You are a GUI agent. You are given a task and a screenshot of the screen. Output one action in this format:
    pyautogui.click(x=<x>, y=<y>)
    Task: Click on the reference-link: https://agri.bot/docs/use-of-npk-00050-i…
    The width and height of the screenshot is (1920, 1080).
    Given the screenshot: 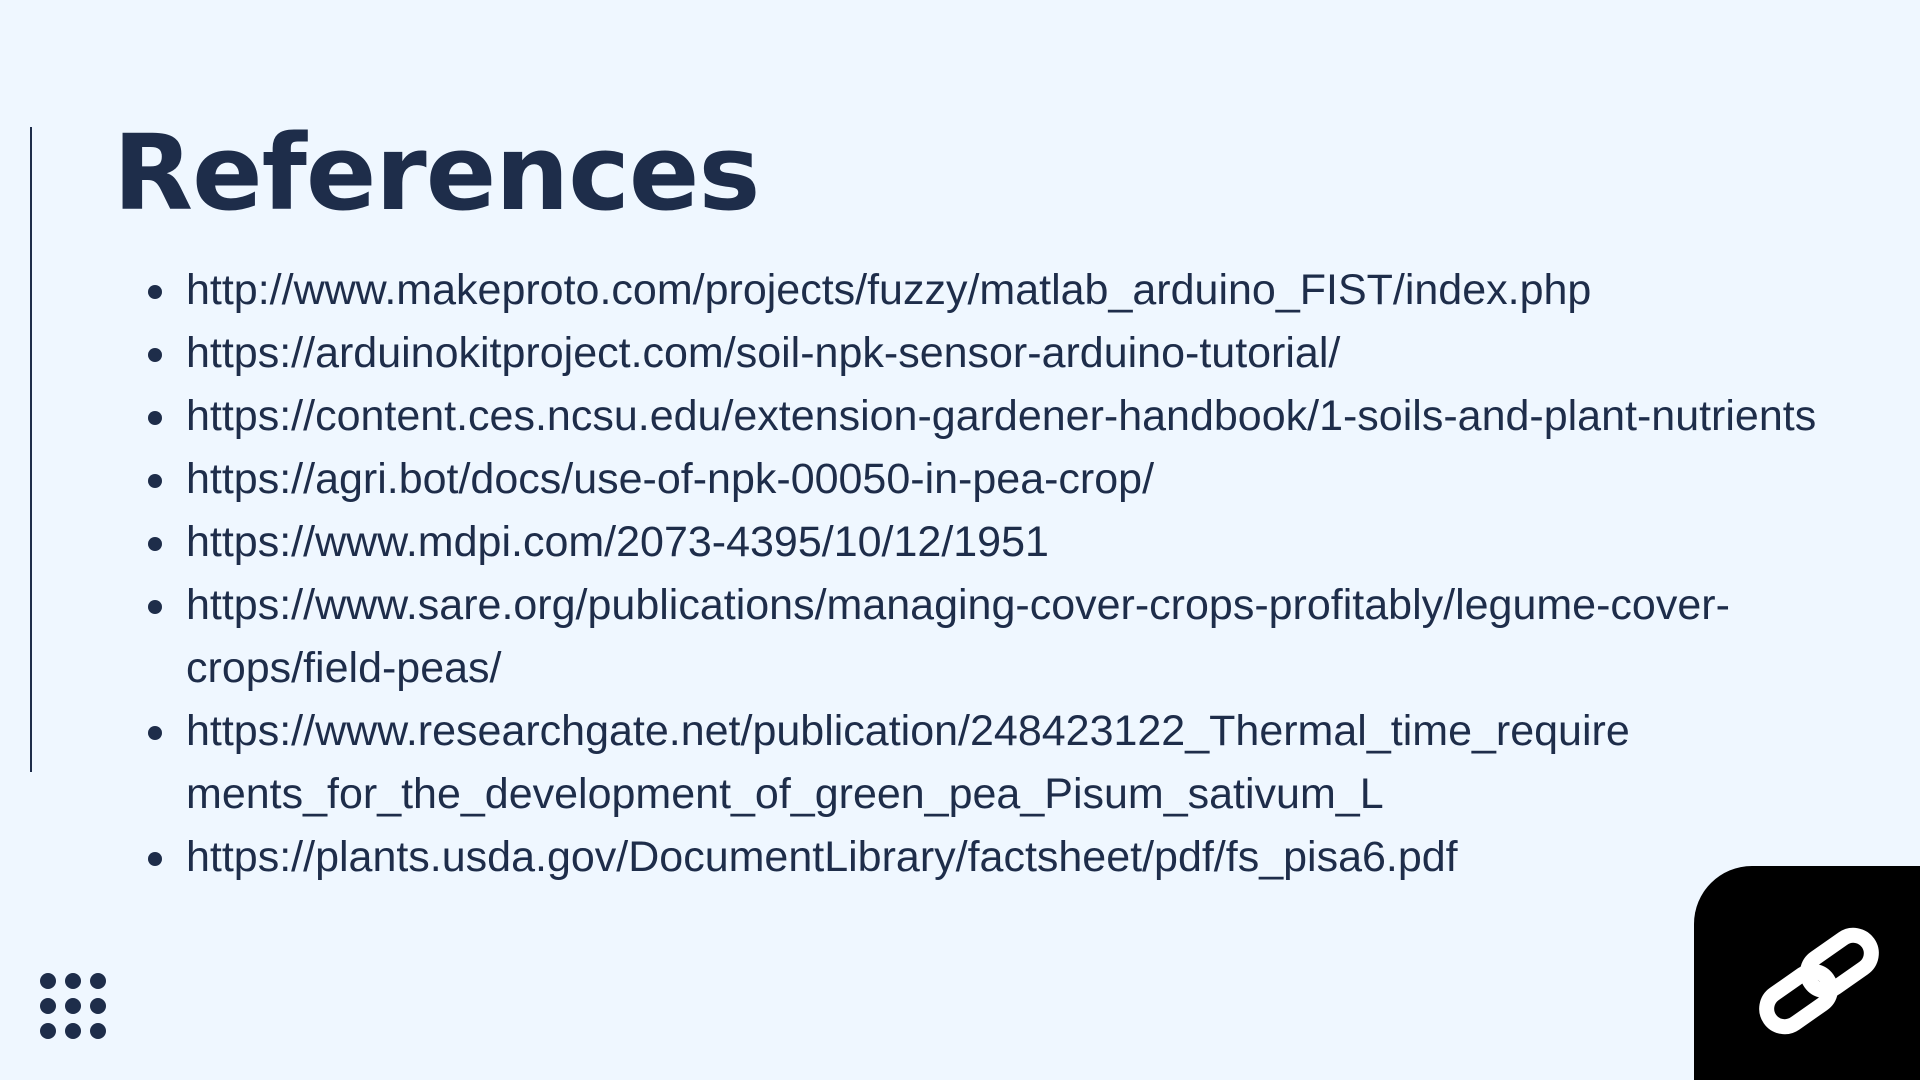 What is the action you would take?
    pyautogui.click(x=670, y=479)
    